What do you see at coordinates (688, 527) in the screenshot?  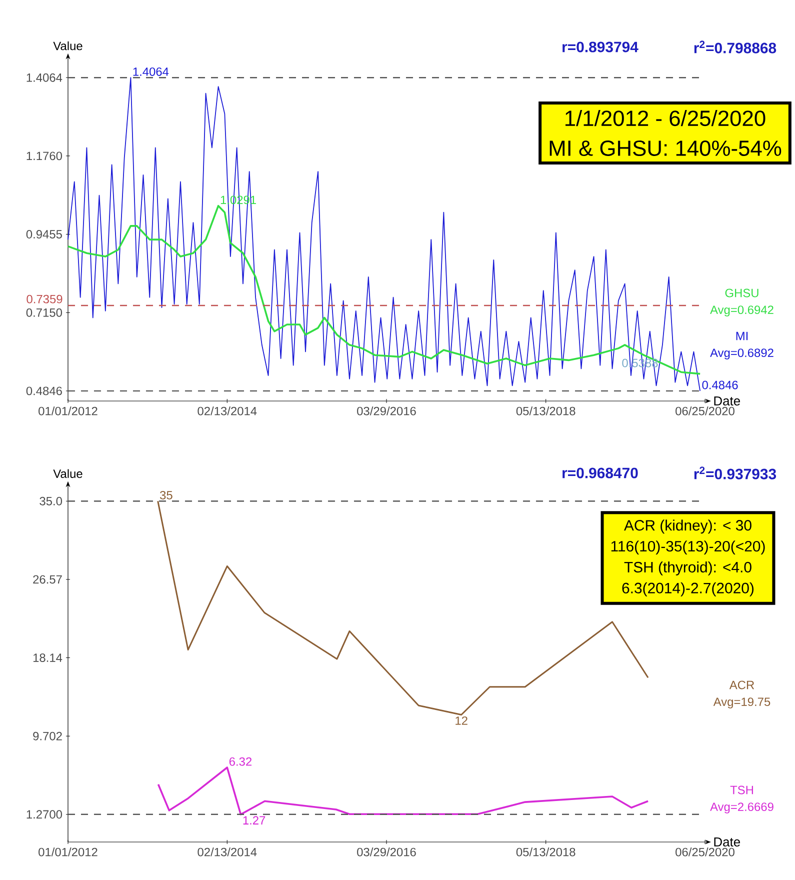 I see `annotation: ACR (kidney): < 30` at bounding box center [688, 527].